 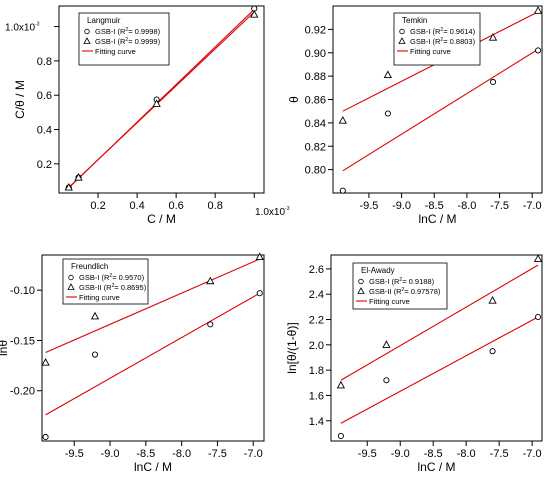 What do you see at coordinates (22, 291) in the screenshot?
I see `y-tick-label: -0.10` at bounding box center [22, 291].